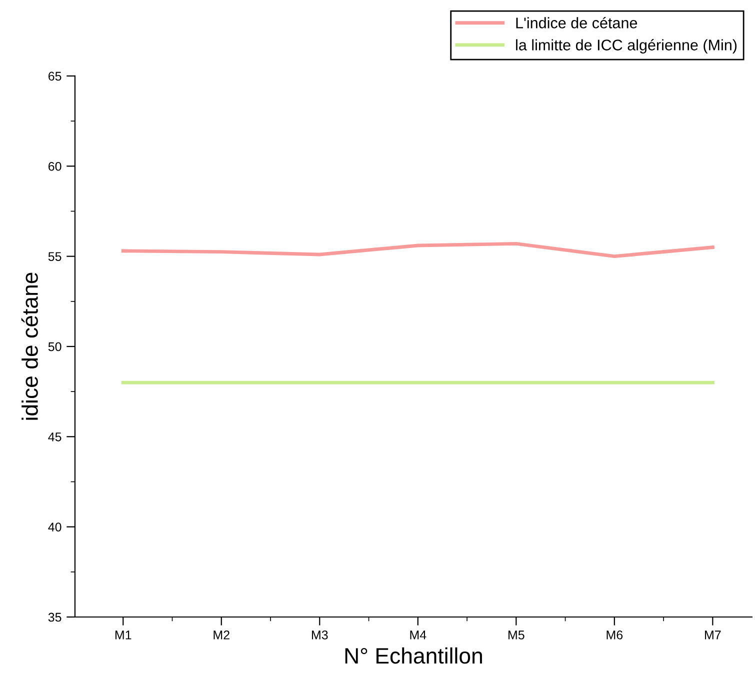 Image resolution: width=755 pixels, height=682 pixels. What do you see at coordinates (55, 166) in the screenshot?
I see `y-tick-label: 60` at bounding box center [55, 166].